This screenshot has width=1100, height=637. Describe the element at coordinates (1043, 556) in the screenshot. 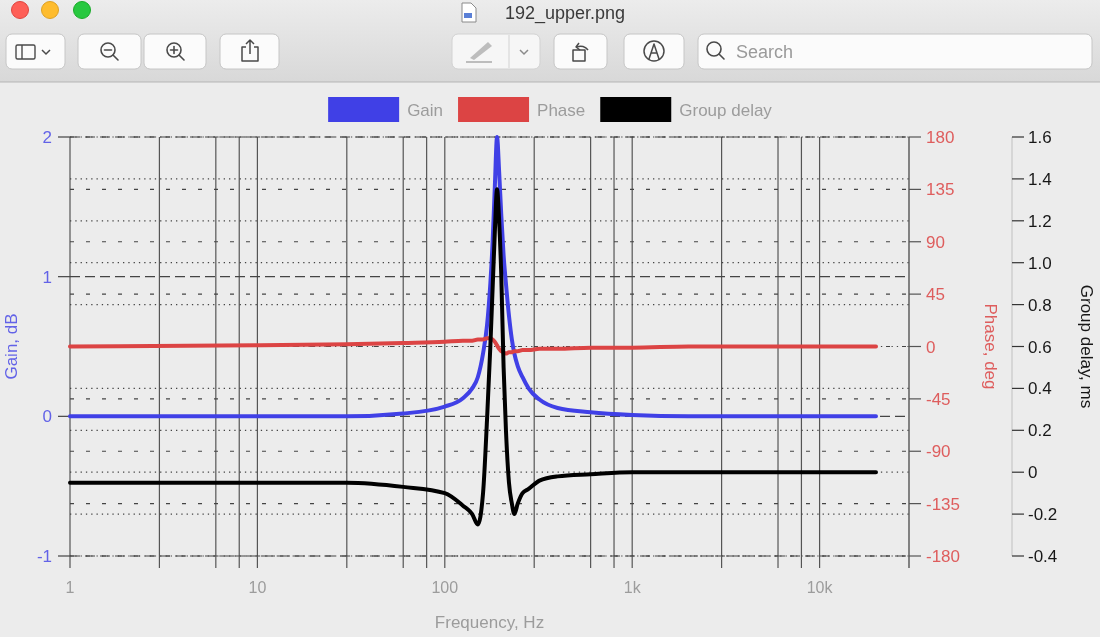

I see `y3-tick-label: -0.4` at that location.